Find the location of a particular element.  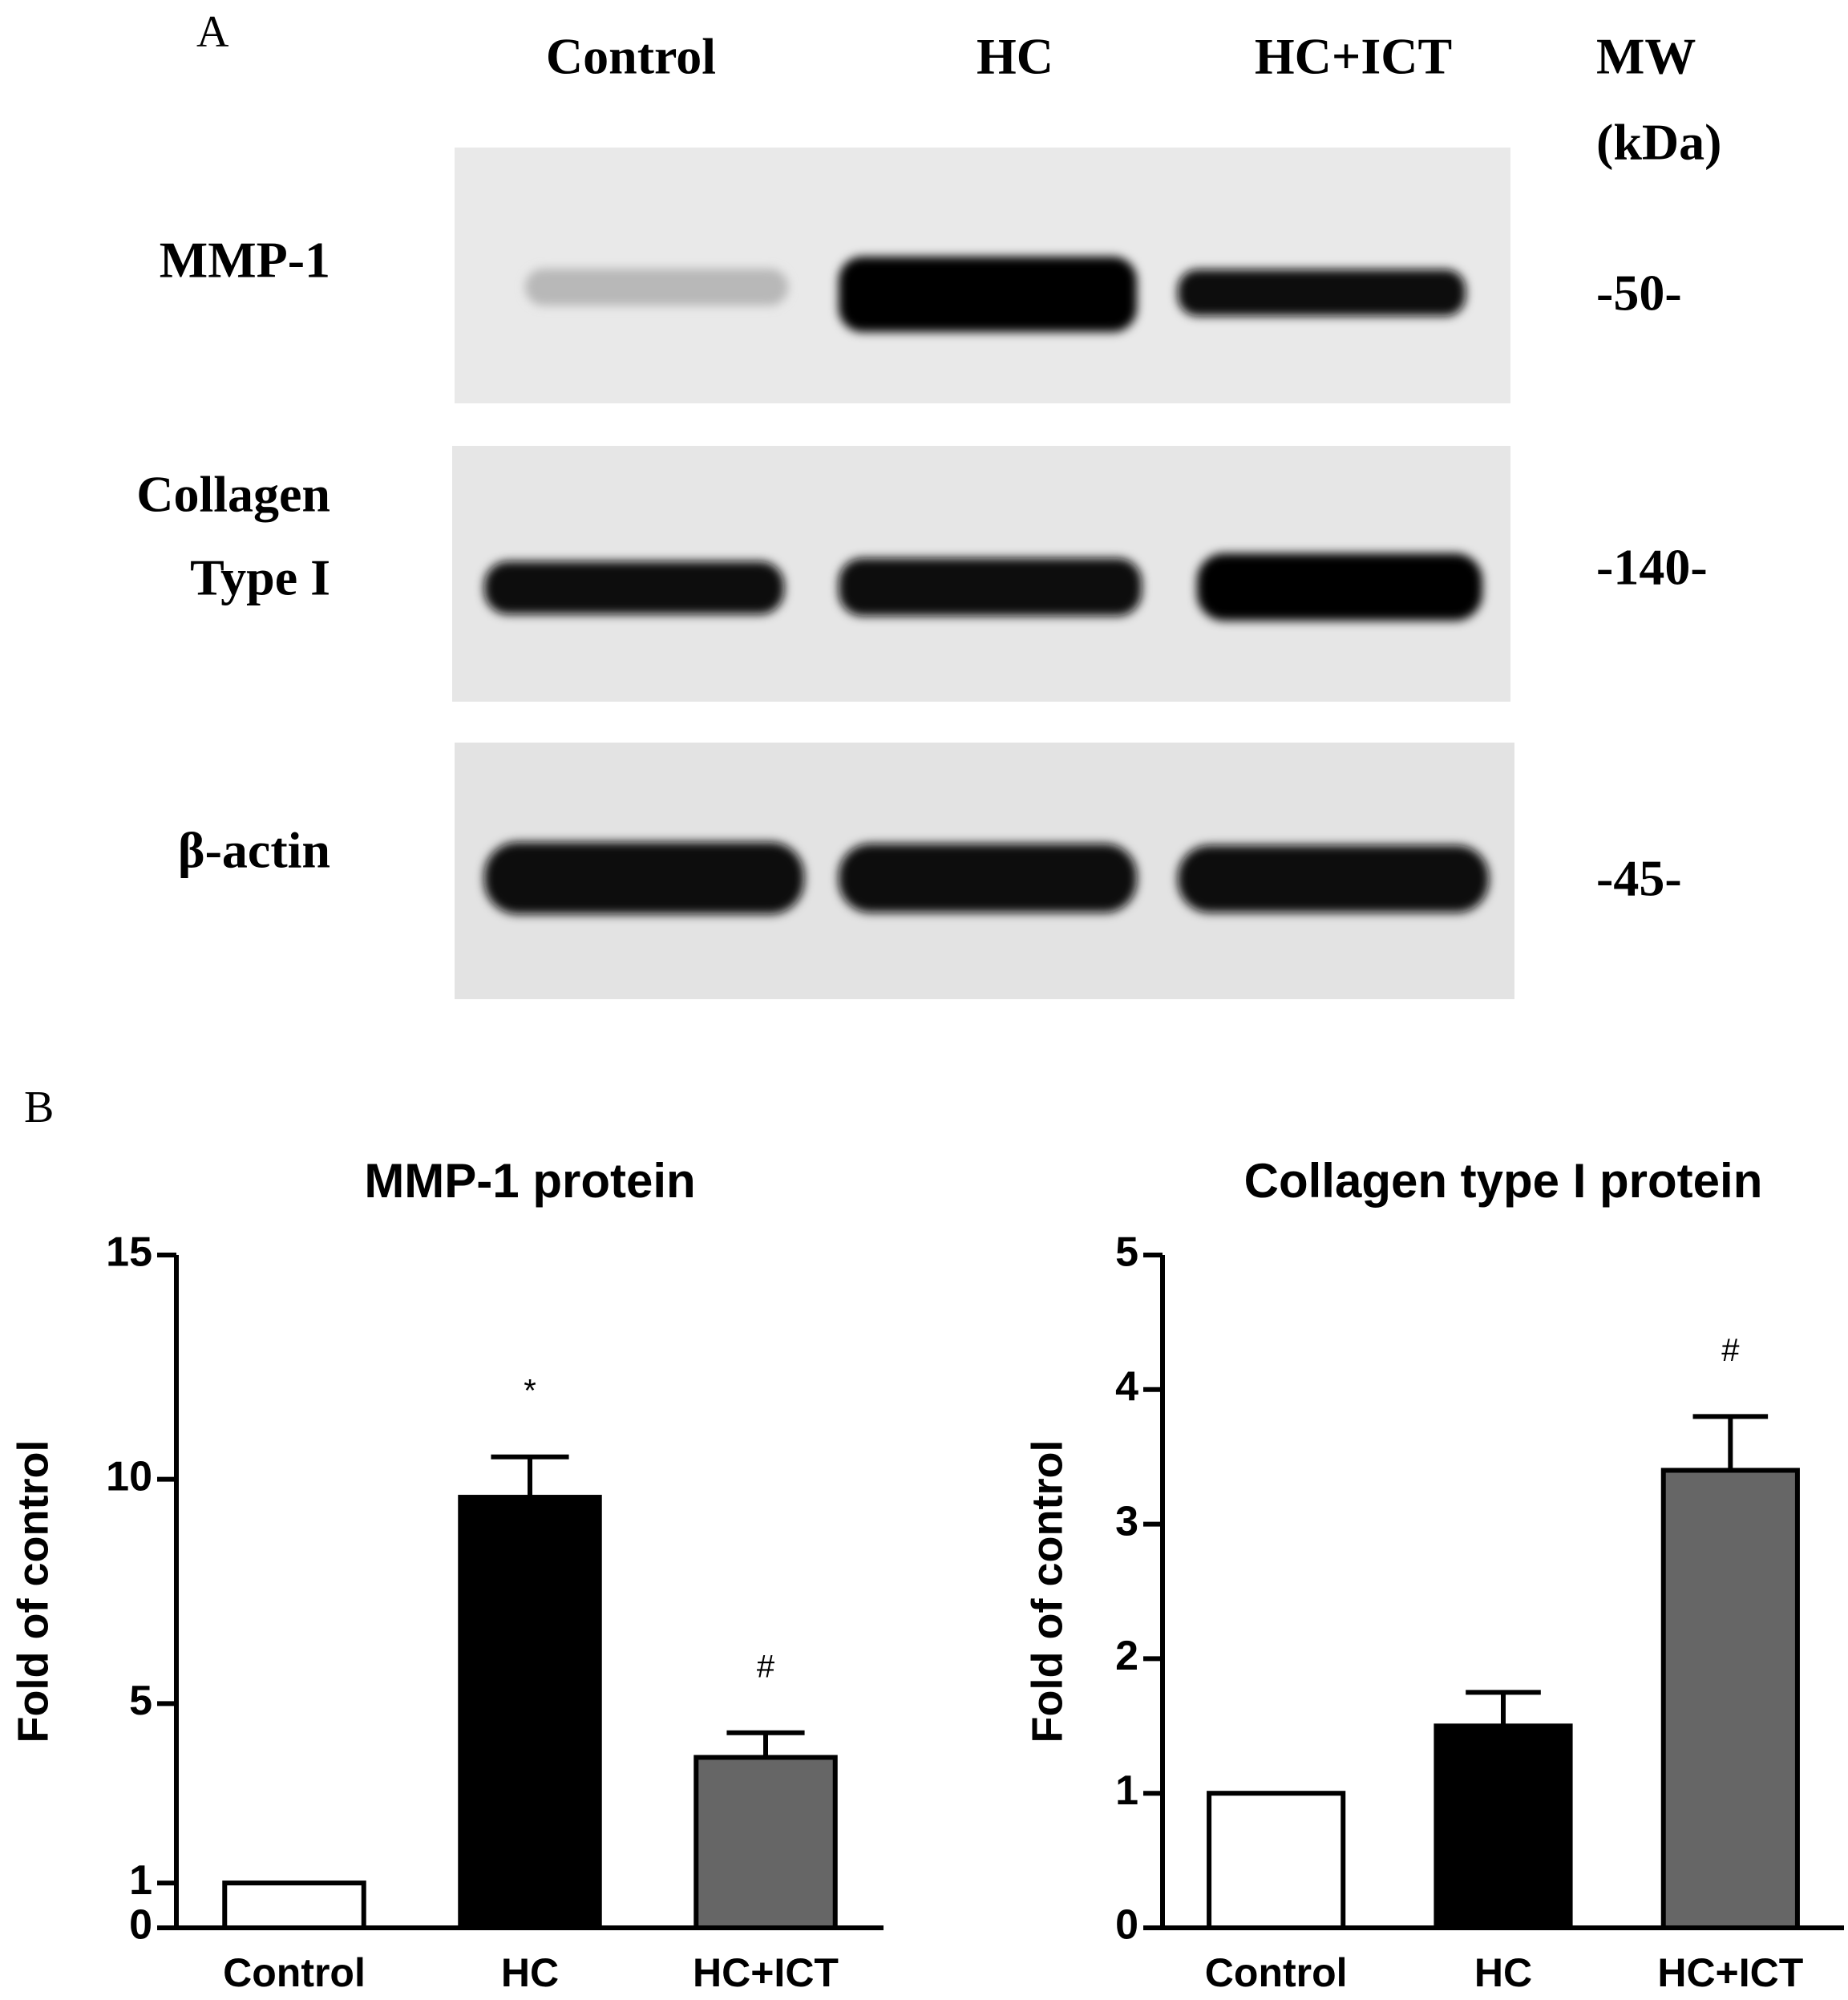

annotation: * is located at coordinates (530, 1390).